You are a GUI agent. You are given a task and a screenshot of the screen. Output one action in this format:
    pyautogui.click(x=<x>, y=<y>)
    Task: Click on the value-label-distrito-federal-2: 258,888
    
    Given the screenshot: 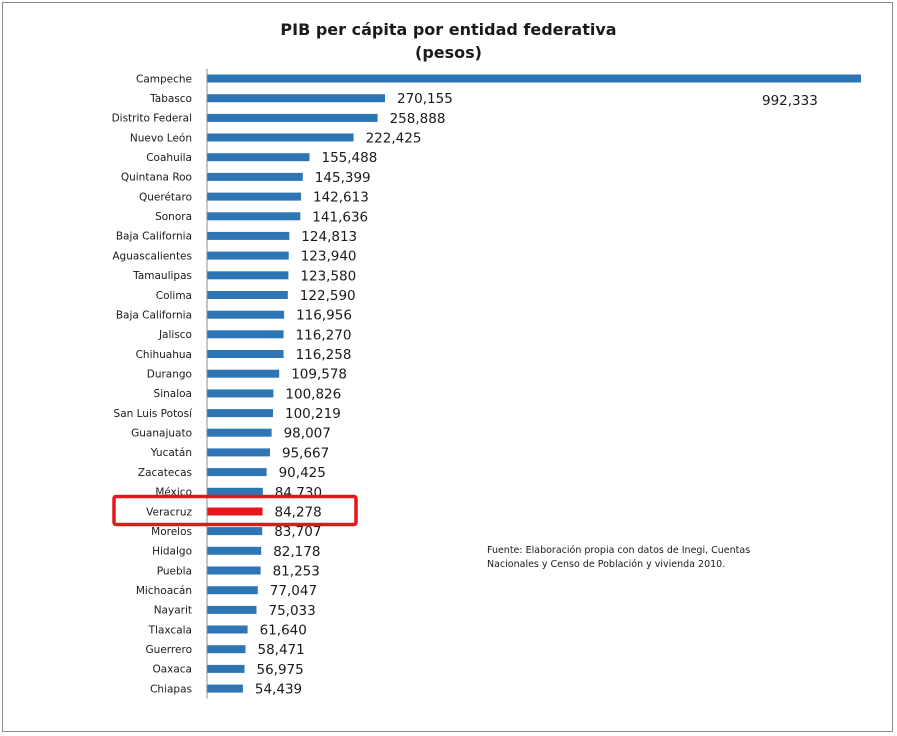 What is the action you would take?
    pyautogui.click(x=418, y=119)
    